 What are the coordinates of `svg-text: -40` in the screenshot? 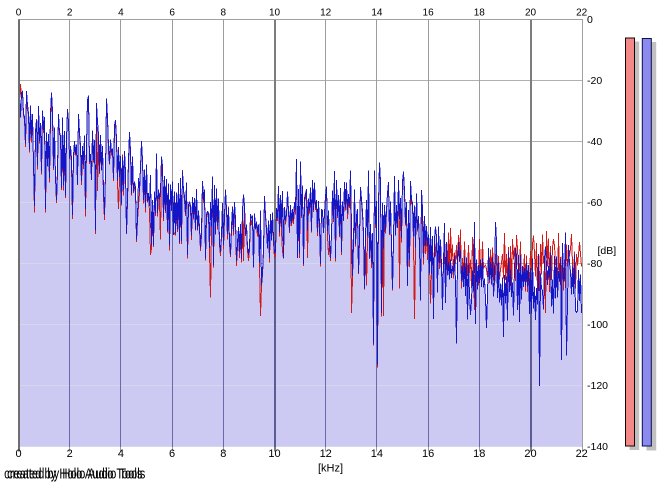 It's located at (594, 142).